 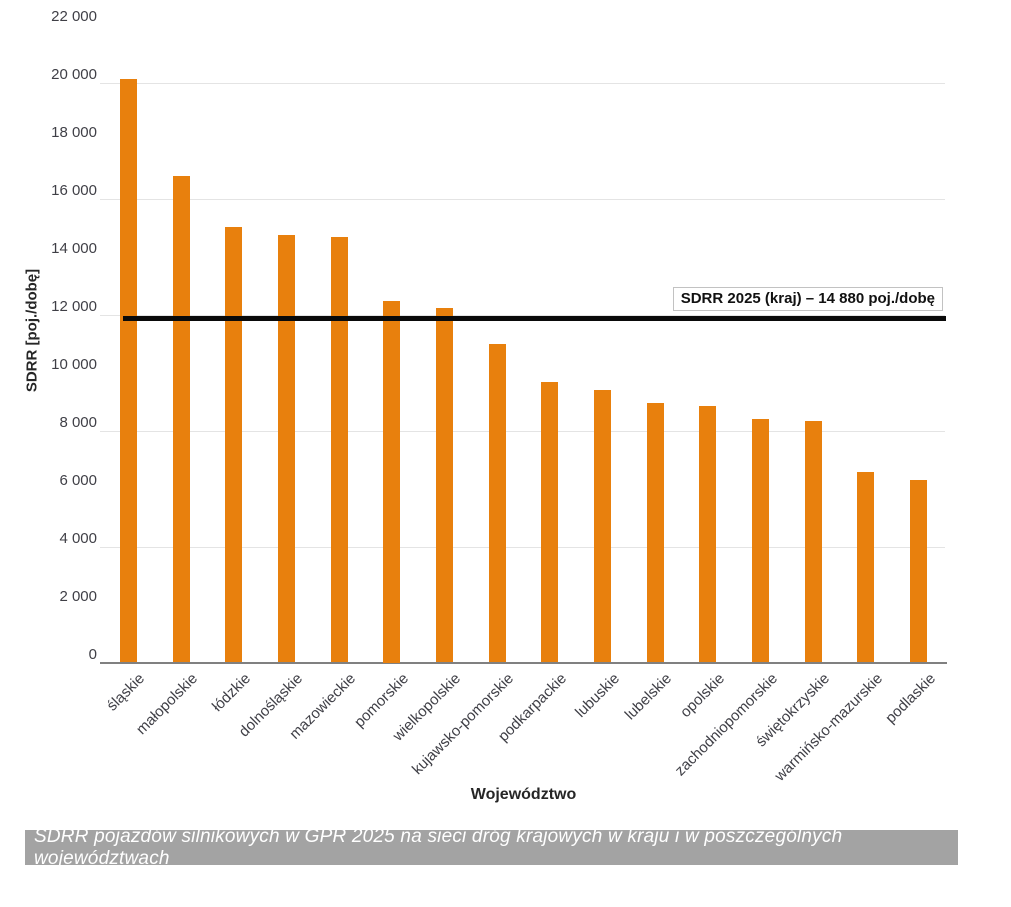 What do you see at coordinates (78, 538) in the screenshot?
I see `y-axis-tick-label: 4 000` at bounding box center [78, 538].